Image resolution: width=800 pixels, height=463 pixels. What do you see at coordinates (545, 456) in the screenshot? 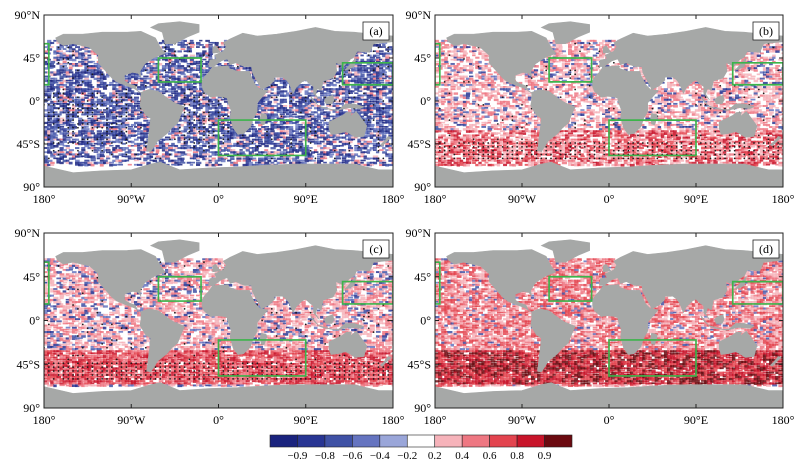
I see `colorbar-tick-label: 0.9` at bounding box center [545, 456].